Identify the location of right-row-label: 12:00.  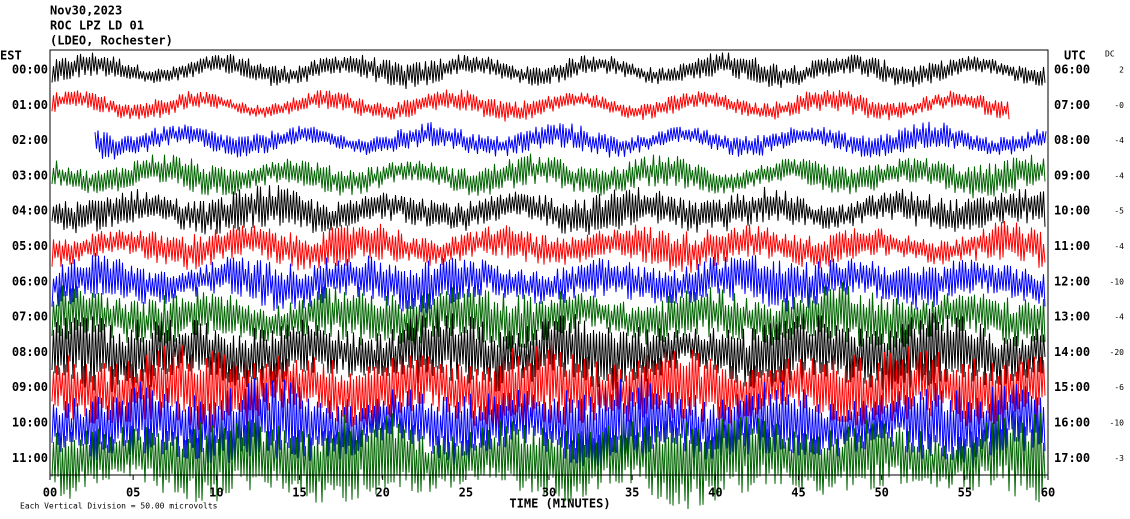
(1072, 281).